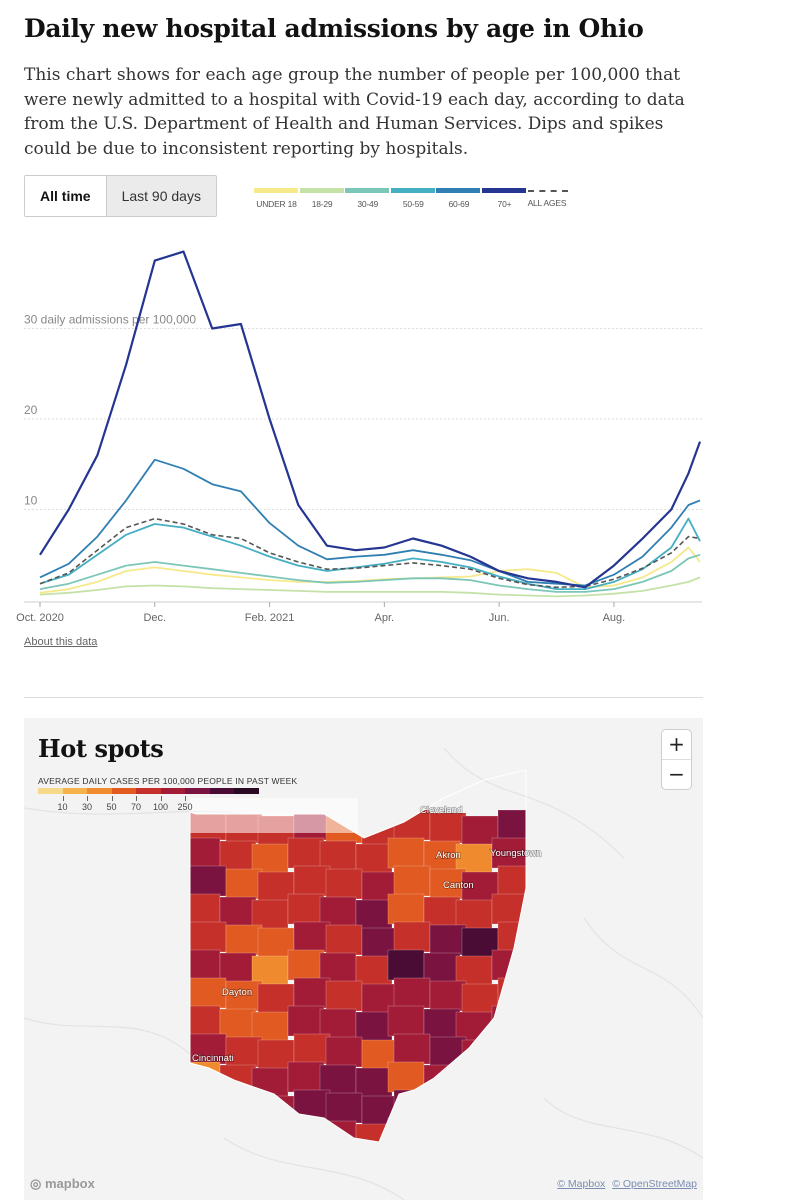  What do you see at coordinates (62, 807) in the screenshot?
I see `scale-tick-label: 10` at bounding box center [62, 807].